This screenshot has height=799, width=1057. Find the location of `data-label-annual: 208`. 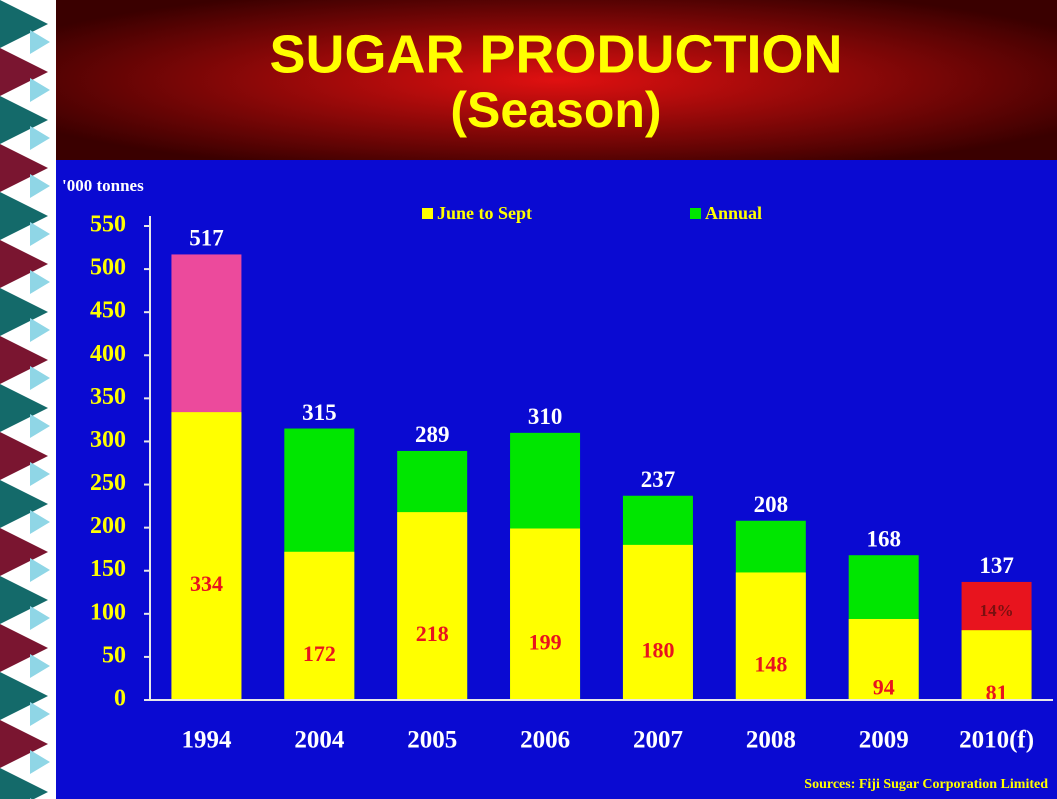

data-label-annual: 208 is located at coordinates (771, 504).